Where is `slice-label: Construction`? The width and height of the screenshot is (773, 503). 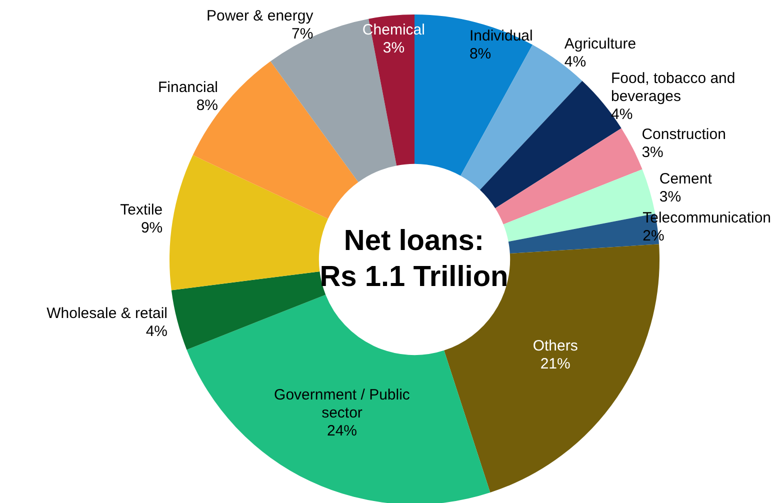
slice-label: Construction is located at coordinates (684, 134).